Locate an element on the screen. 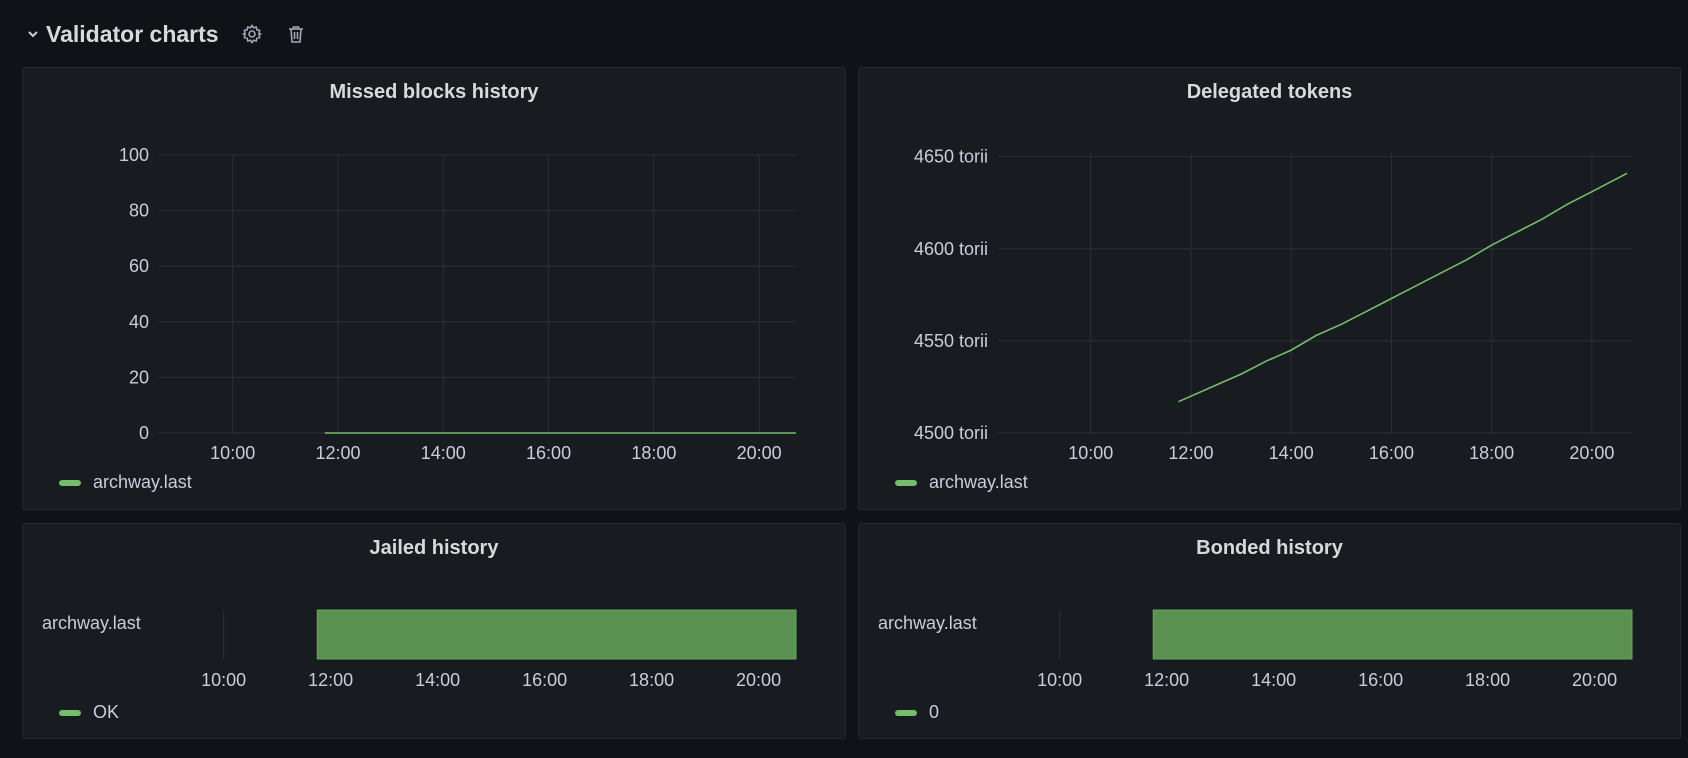 This screenshot has height=758, width=1688. y-tick-label: 4550 torii is located at coordinates (951, 341).